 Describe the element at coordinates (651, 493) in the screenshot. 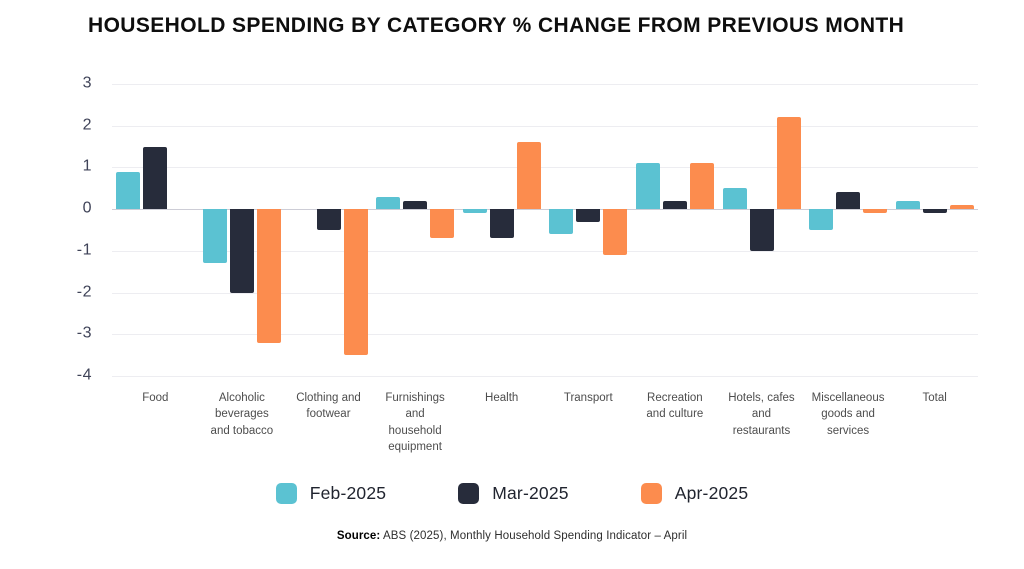

I see `legend-swatch-apr-2025` at that location.